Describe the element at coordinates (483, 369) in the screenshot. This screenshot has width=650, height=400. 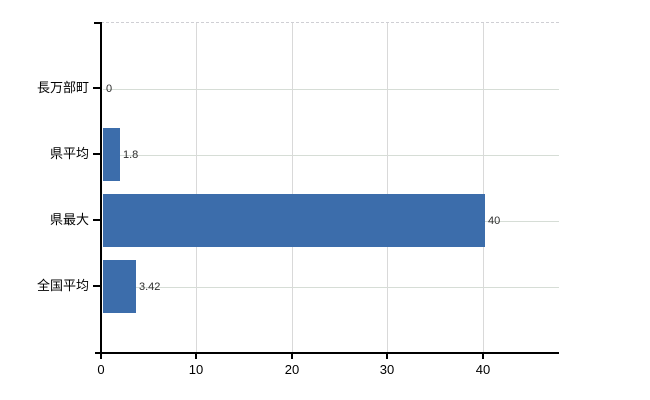
I see `x-tick-label-40: 40` at that location.